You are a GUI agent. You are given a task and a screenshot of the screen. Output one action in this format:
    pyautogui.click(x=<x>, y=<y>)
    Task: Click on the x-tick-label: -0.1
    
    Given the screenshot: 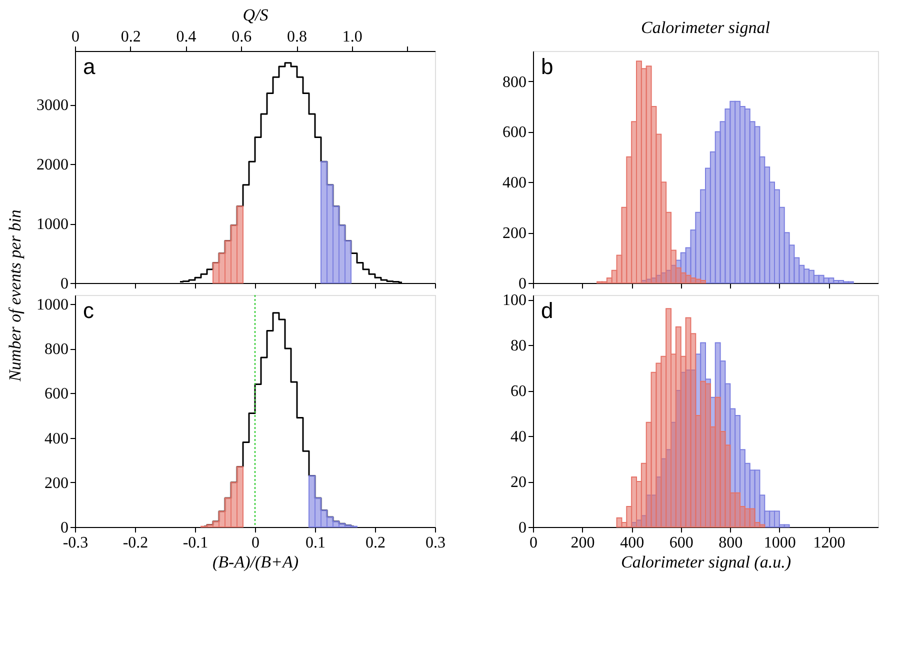 What is the action you would take?
    pyautogui.click(x=195, y=543)
    